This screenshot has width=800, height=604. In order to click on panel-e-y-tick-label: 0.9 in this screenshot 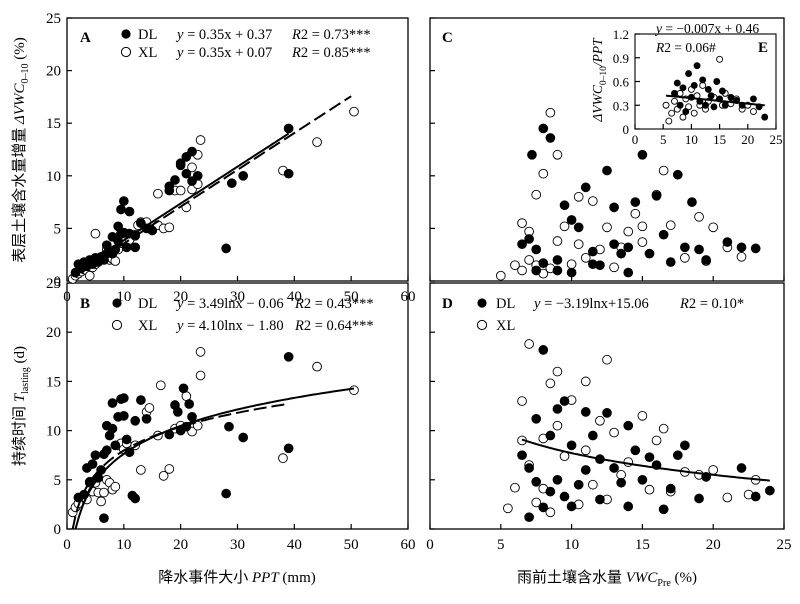, I will do `click(621, 58)`.